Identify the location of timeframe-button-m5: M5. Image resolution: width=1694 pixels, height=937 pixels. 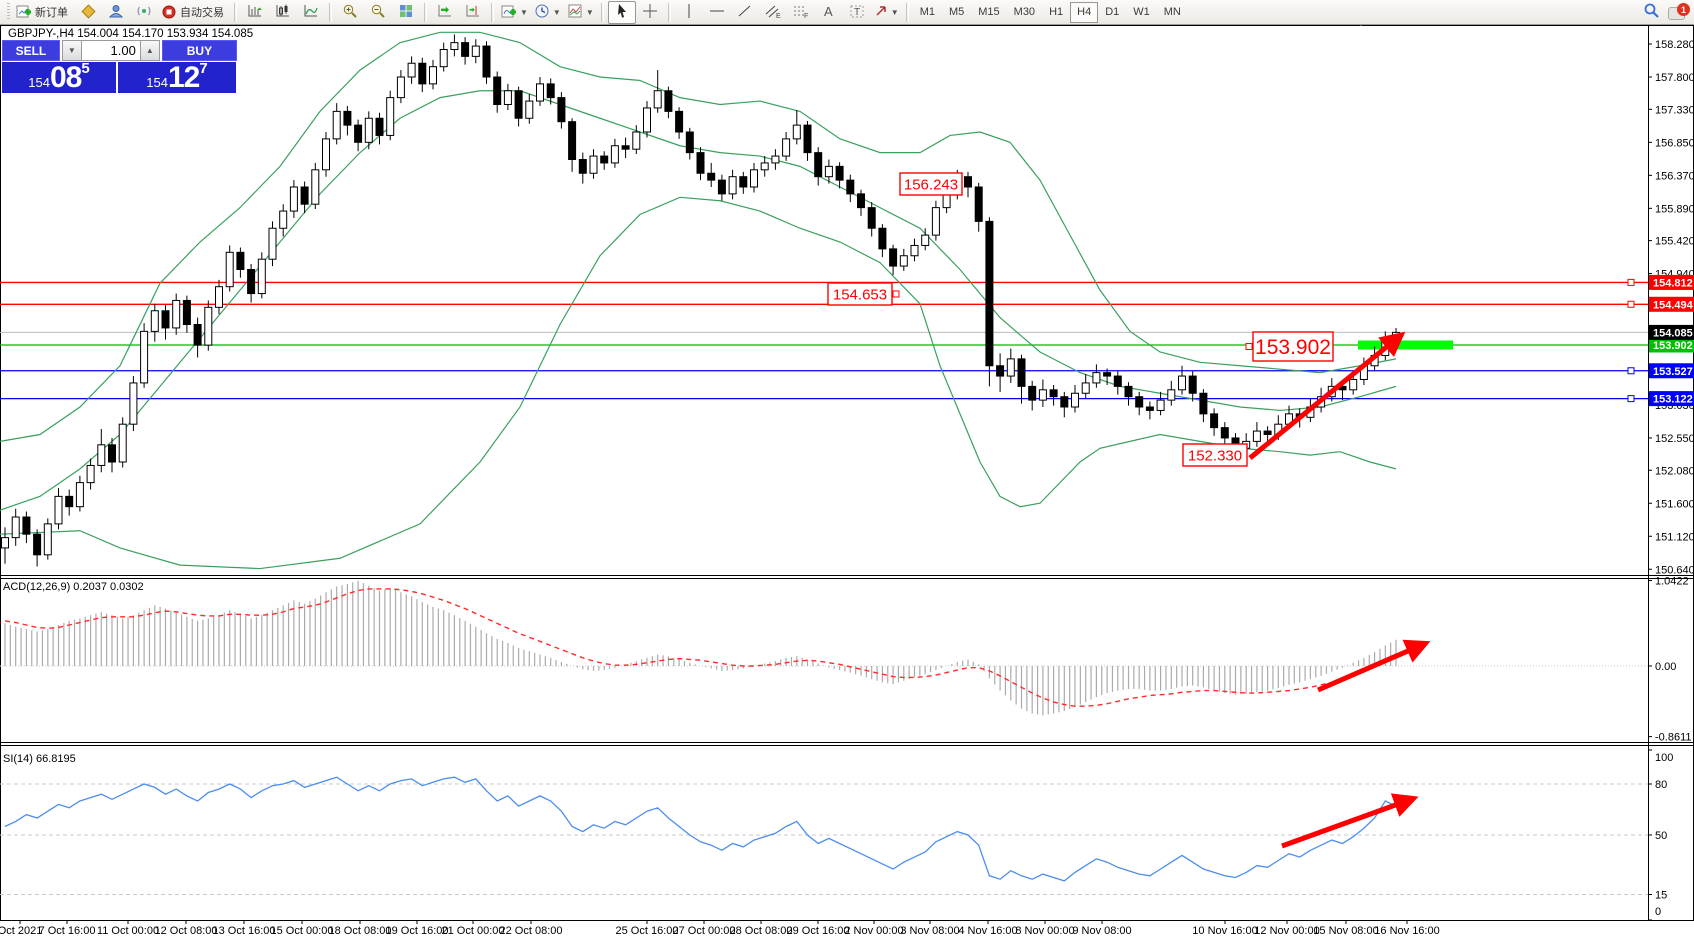
(956, 12).